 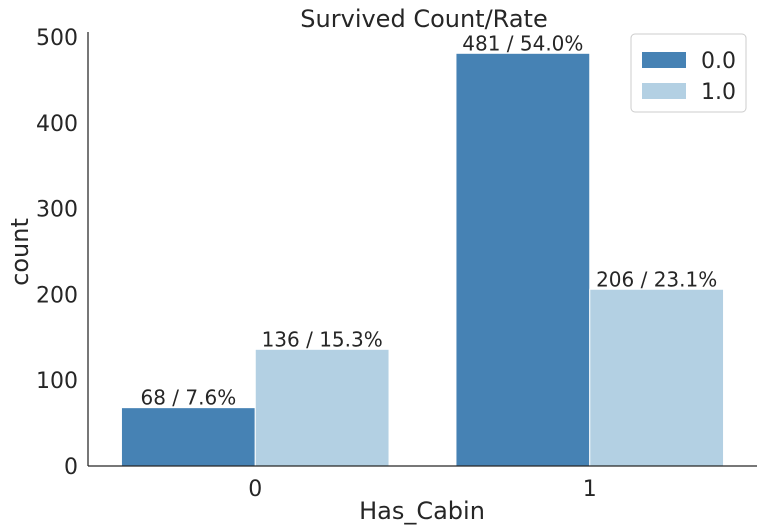 I want to click on y-axis-label: count, so click(x=20, y=252).